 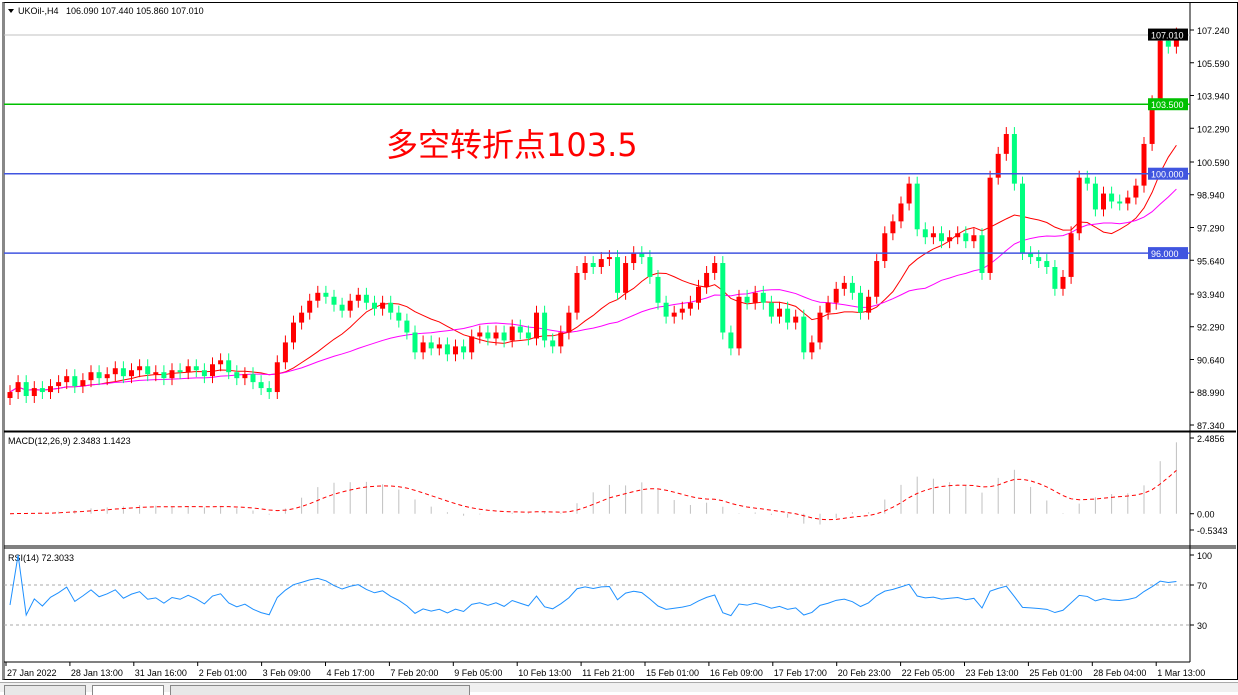 I want to click on time-label: 4 Feb 17:00, so click(x=351, y=673).